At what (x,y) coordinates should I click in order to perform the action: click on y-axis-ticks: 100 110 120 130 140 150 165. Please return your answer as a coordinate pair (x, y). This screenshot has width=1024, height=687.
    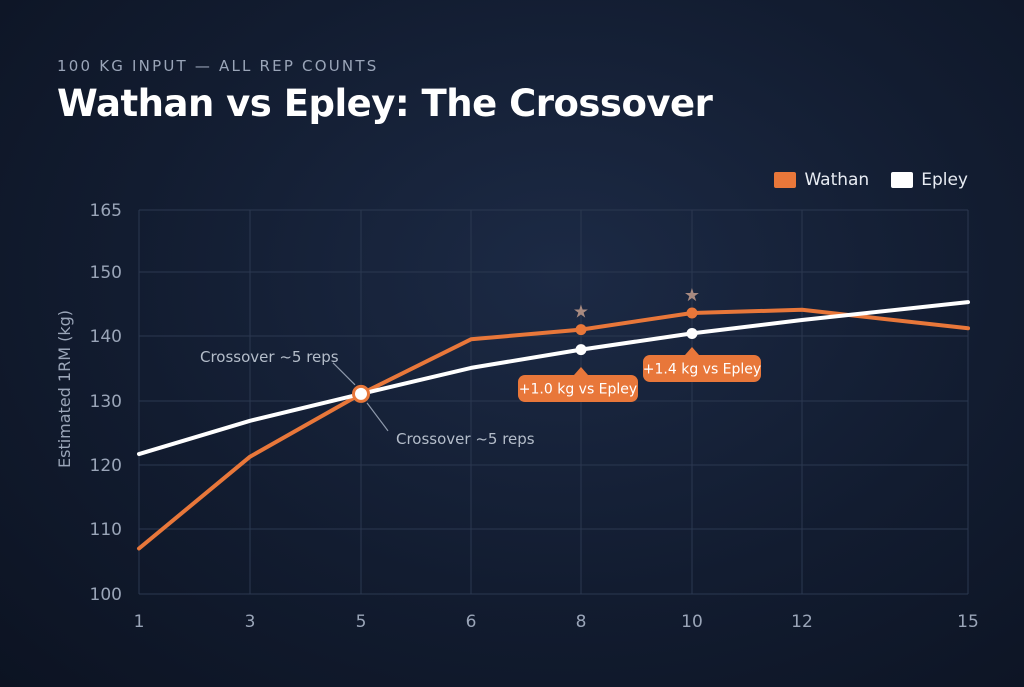
    Looking at the image, I should click on (106, 403).